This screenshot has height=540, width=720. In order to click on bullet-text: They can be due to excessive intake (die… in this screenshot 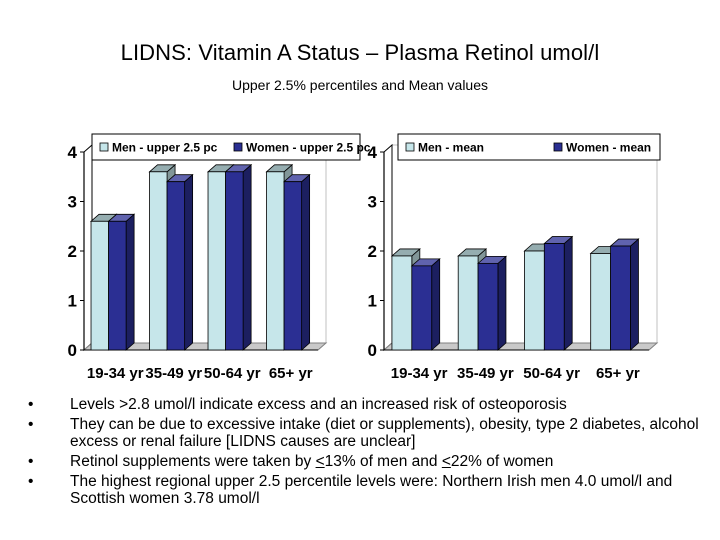, I will do `click(384, 433)`.